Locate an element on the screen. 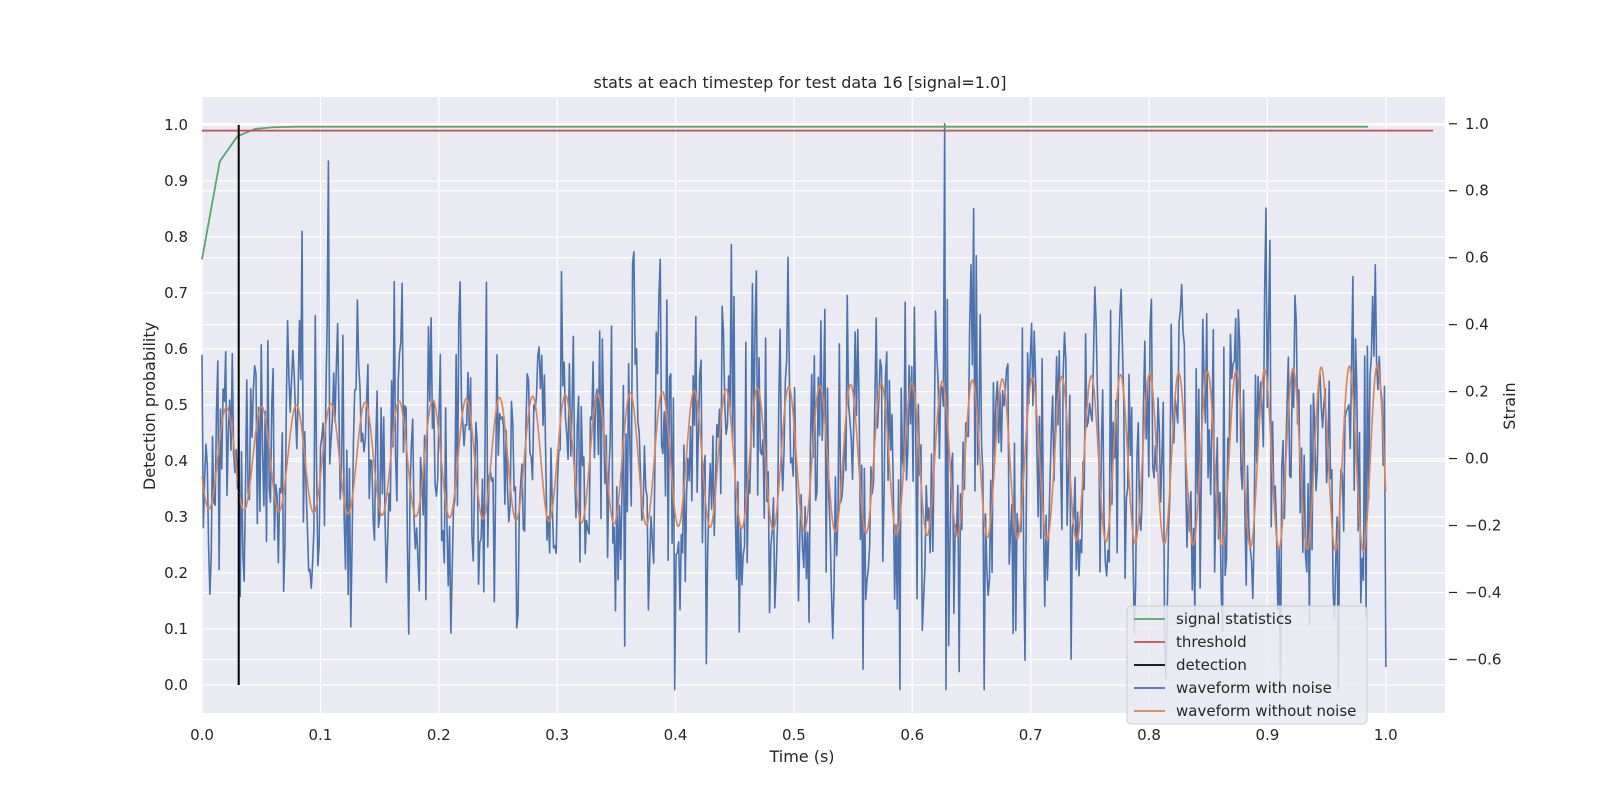 The image size is (1600, 800). x-tick-label: 0.3 is located at coordinates (557, 735).